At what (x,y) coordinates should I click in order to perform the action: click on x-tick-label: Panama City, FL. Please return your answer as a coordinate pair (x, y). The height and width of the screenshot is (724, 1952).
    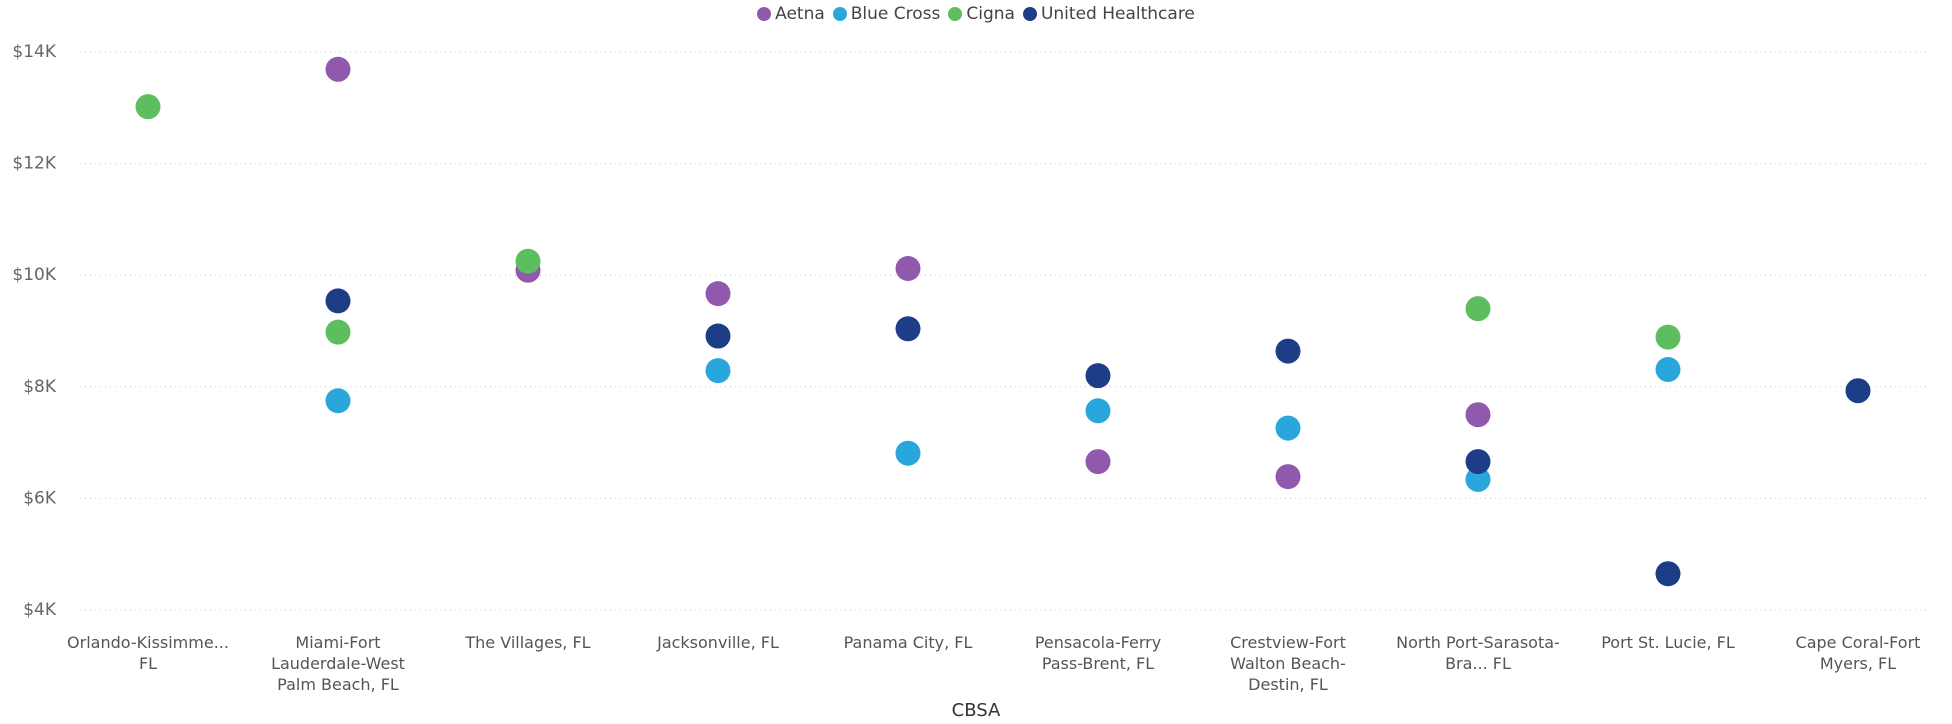
    Looking at the image, I should click on (908, 642).